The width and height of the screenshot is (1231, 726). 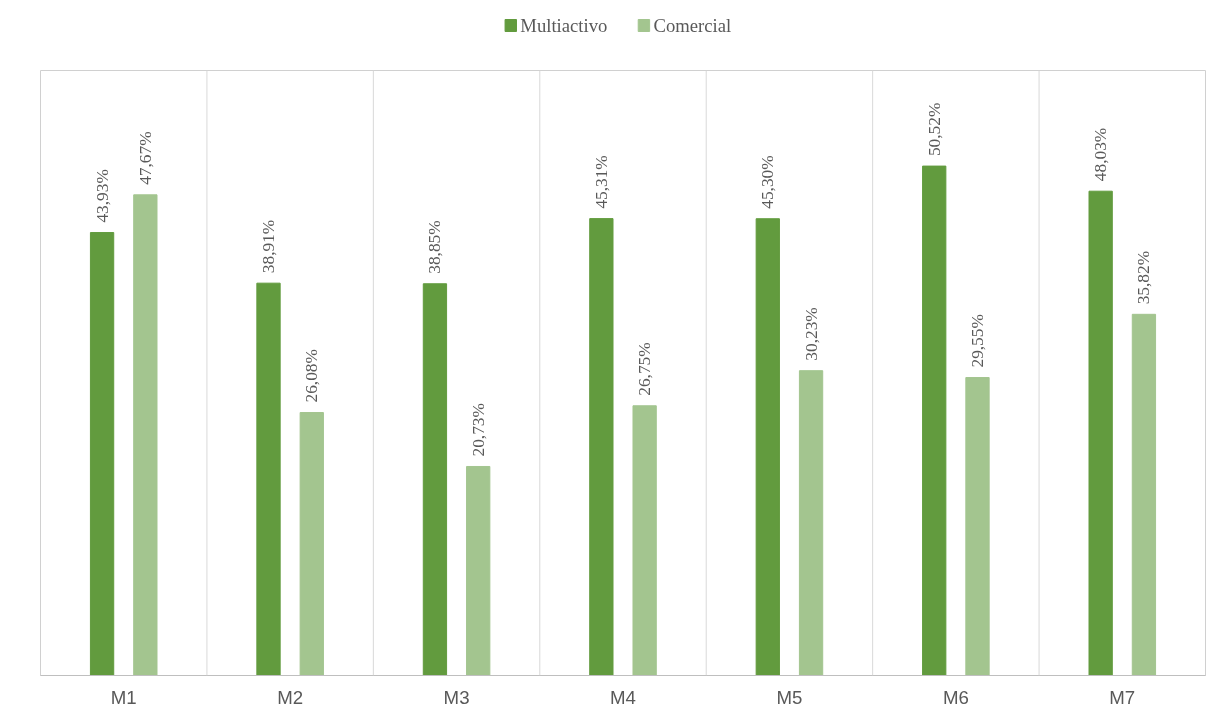 I want to click on data-label: 35,82%, so click(x=1144, y=277).